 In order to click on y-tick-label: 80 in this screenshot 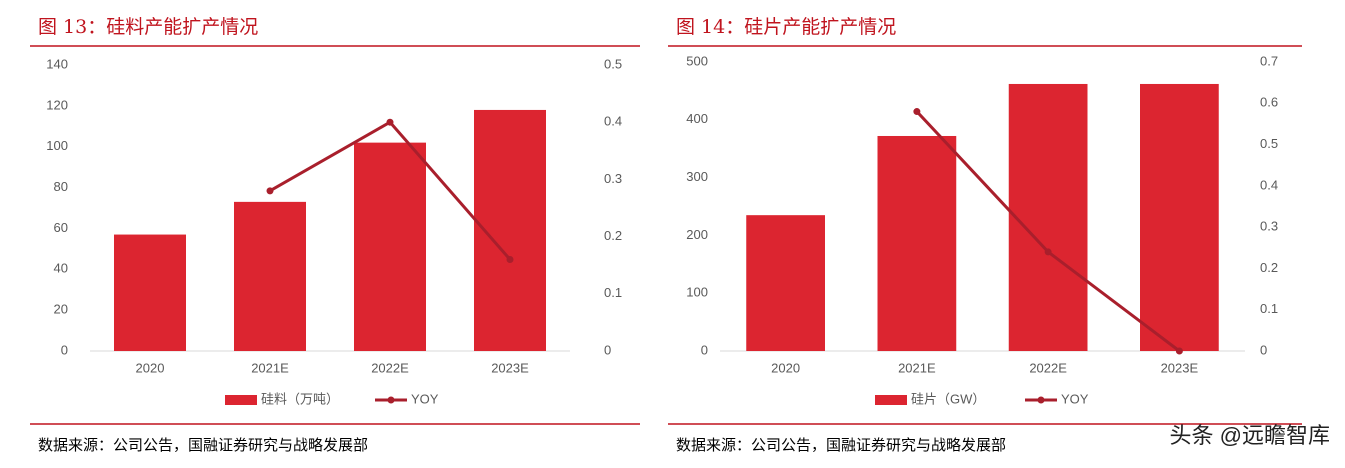, I will do `click(61, 186)`.